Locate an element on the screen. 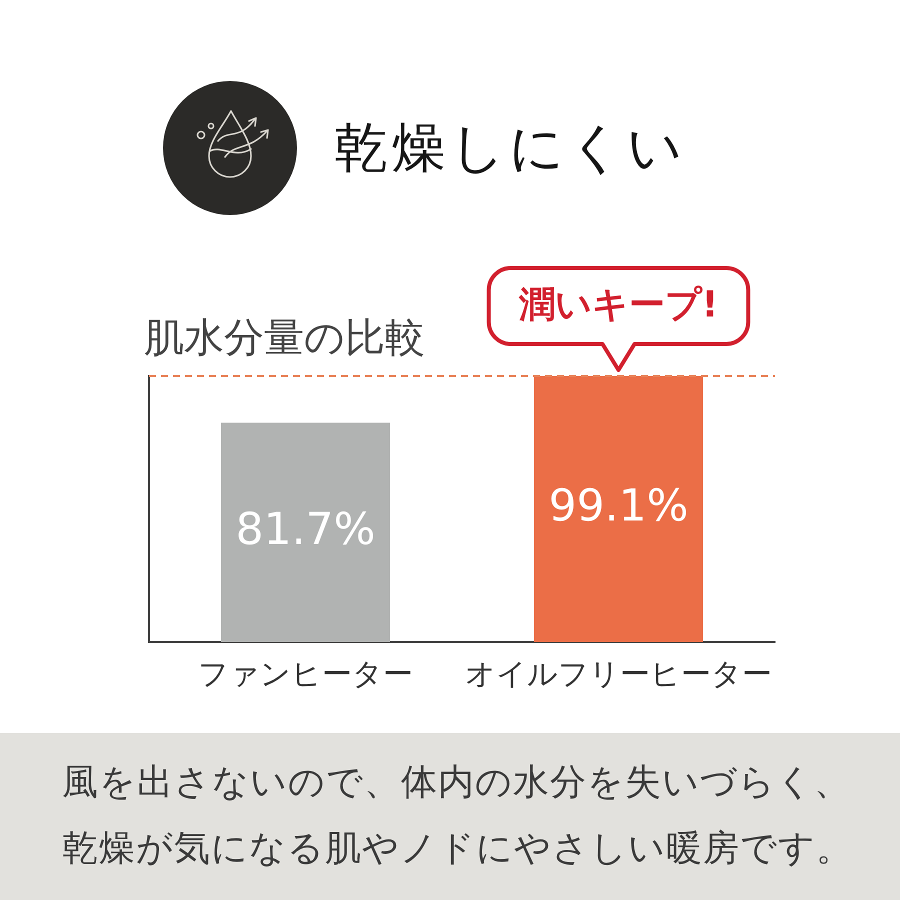  data-label: 81.7% is located at coordinates (306, 529).